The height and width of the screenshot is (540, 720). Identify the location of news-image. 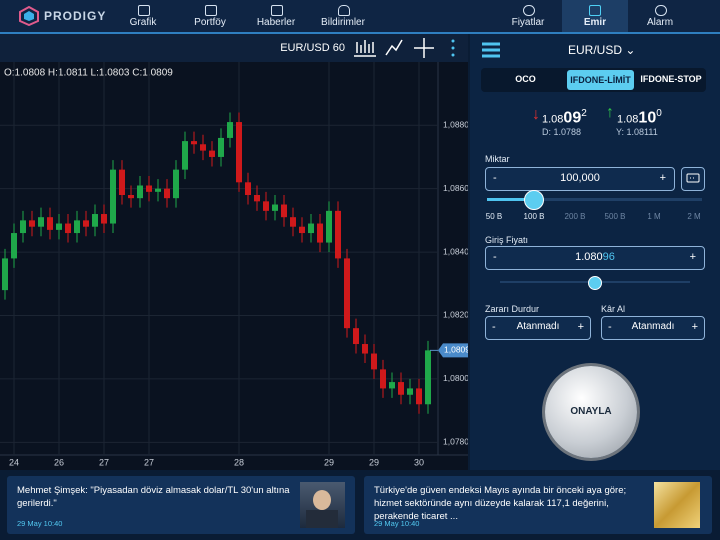
(677, 505).